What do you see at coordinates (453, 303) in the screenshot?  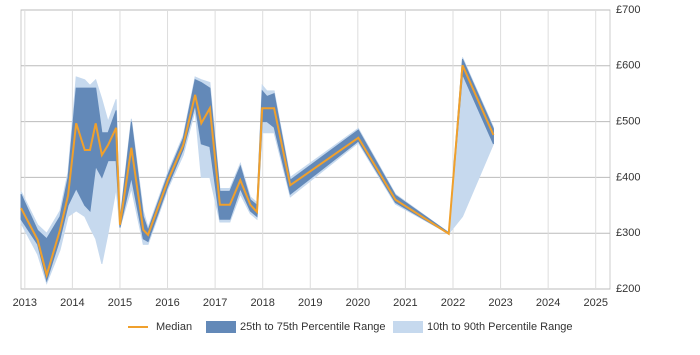 I see `x-tick-label: 2022` at bounding box center [453, 303].